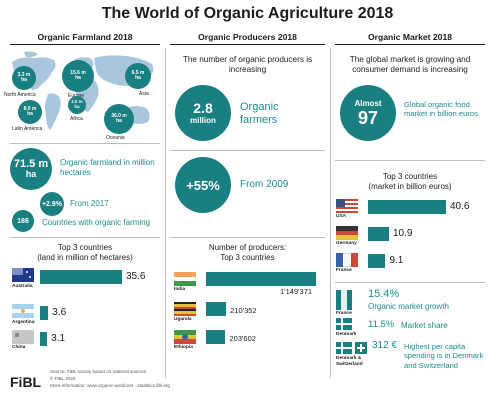 The image size is (495, 400). I want to click on farmland-bar-argentina, so click(44, 313).